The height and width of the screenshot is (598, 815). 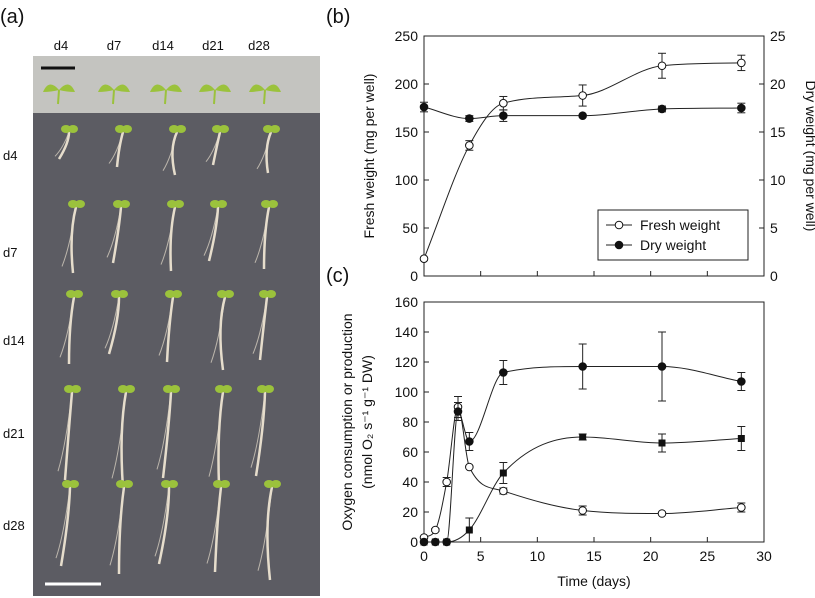 I want to click on y-tick-label: 140, so click(x=407, y=332).